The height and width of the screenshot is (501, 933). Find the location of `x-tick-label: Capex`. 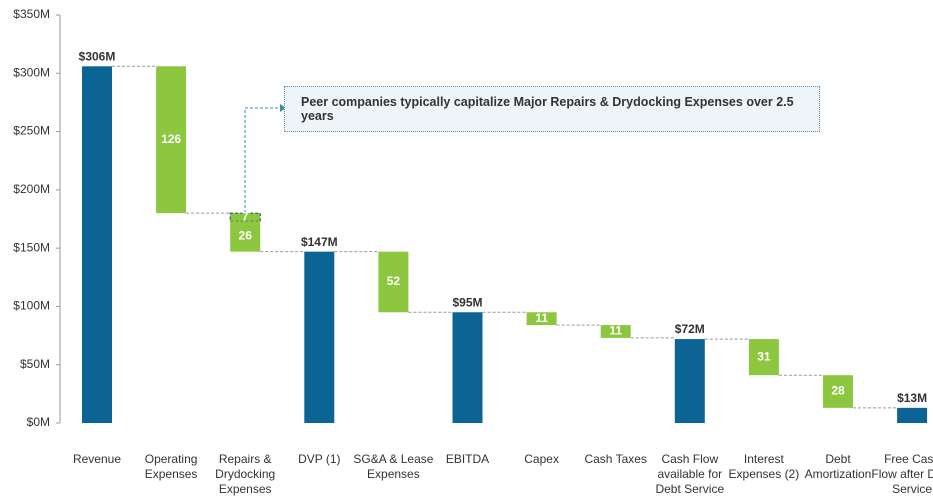

x-tick-label: Capex is located at coordinates (541, 459).